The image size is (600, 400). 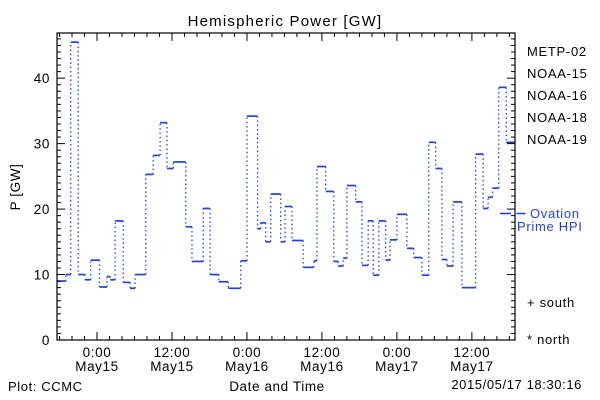 I want to click on legend-item-noaa-15: NOAA-15, so click(x=557, y=73).